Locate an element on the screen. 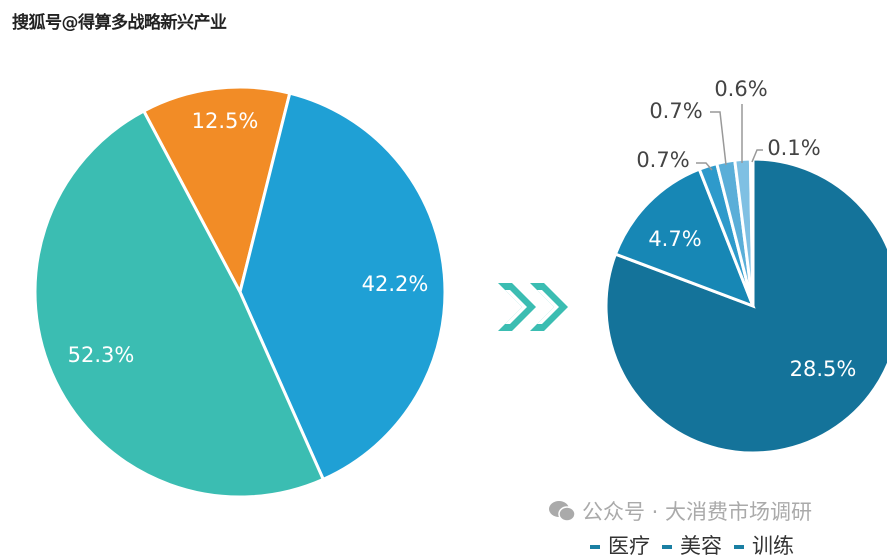 The image size is (887, 560). watermark: 搜狐号@得算多战略新兴产业 is located at coordinates (119, 23).